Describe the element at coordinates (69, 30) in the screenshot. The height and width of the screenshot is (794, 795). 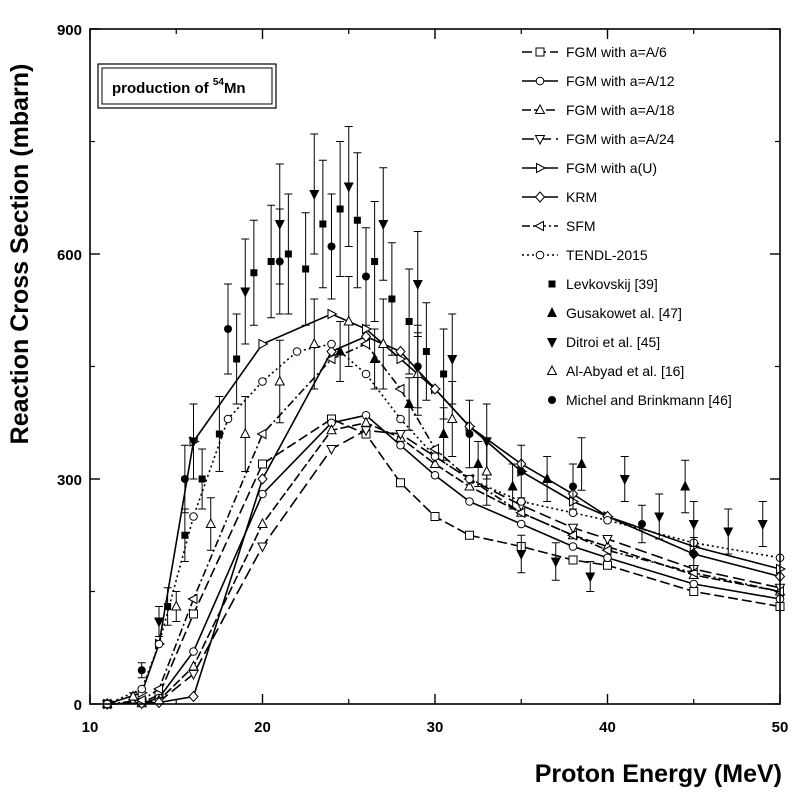
I see `y-tick-label: 900` at that location.